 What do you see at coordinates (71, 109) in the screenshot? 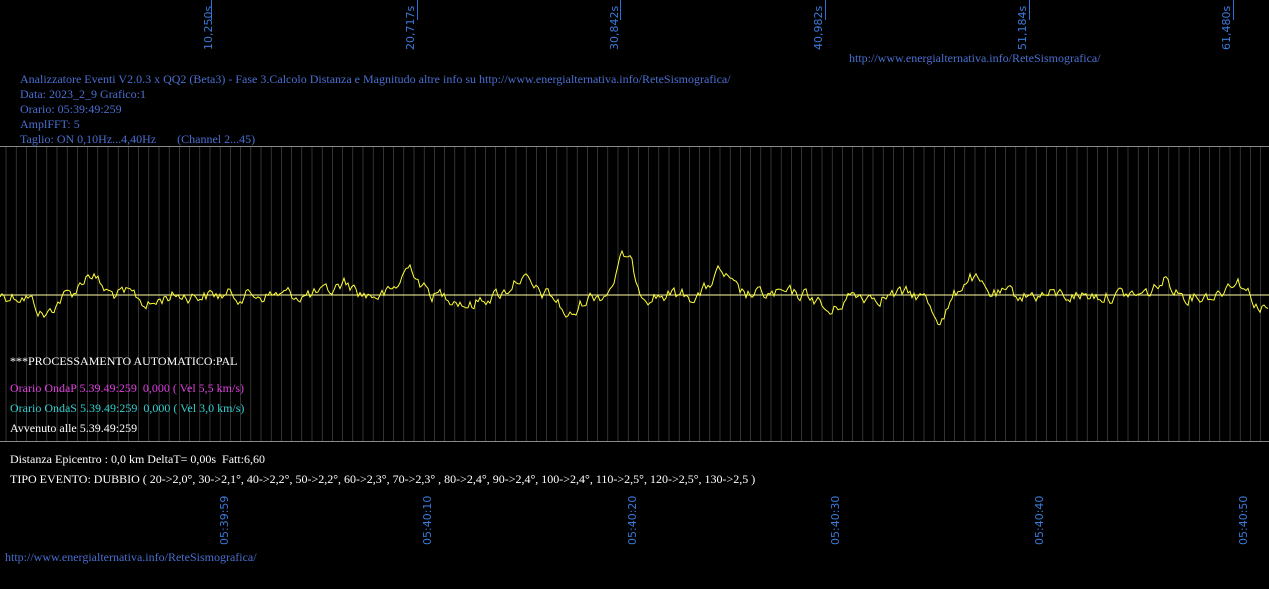
I see `time-line: Orario: 05:39:49:259` at bounding box center [71, 109].